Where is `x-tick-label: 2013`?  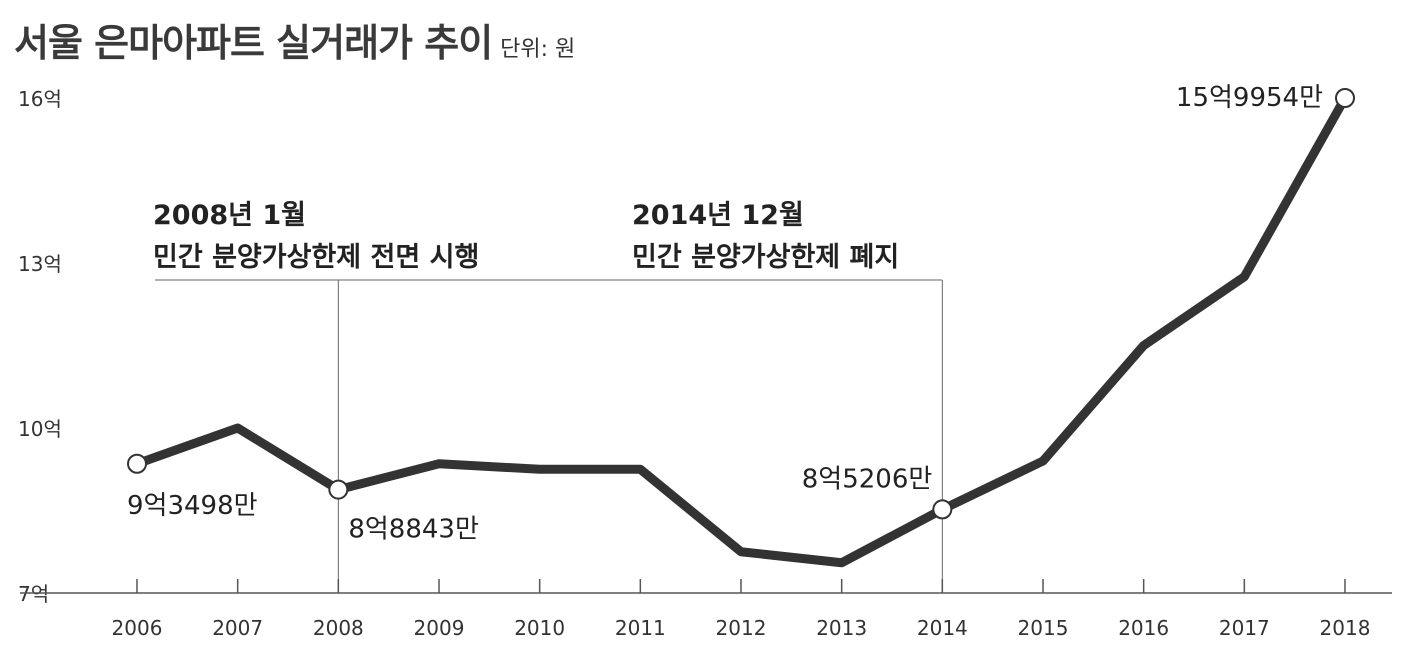
x-tick-label: 2013 is located at coordinates (841, 628).